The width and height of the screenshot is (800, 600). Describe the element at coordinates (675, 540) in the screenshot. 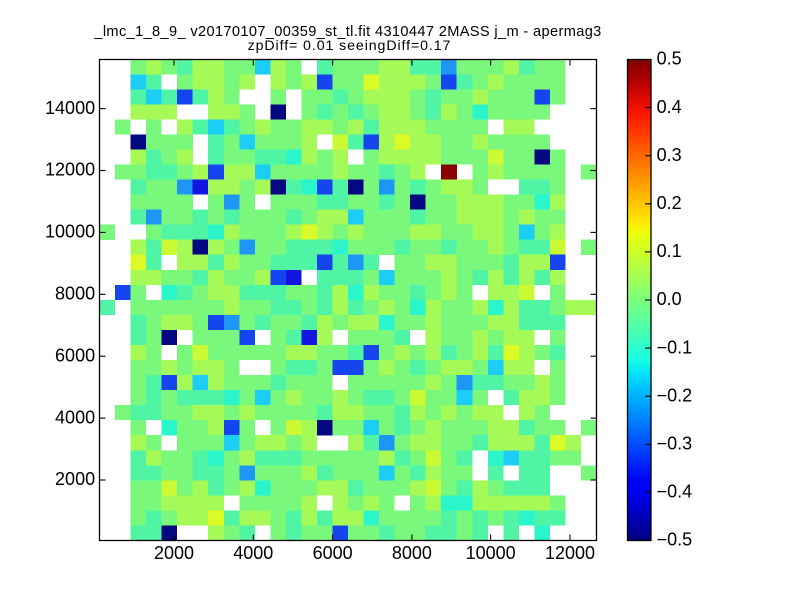

I see `svg-text: −0.5` at that location.